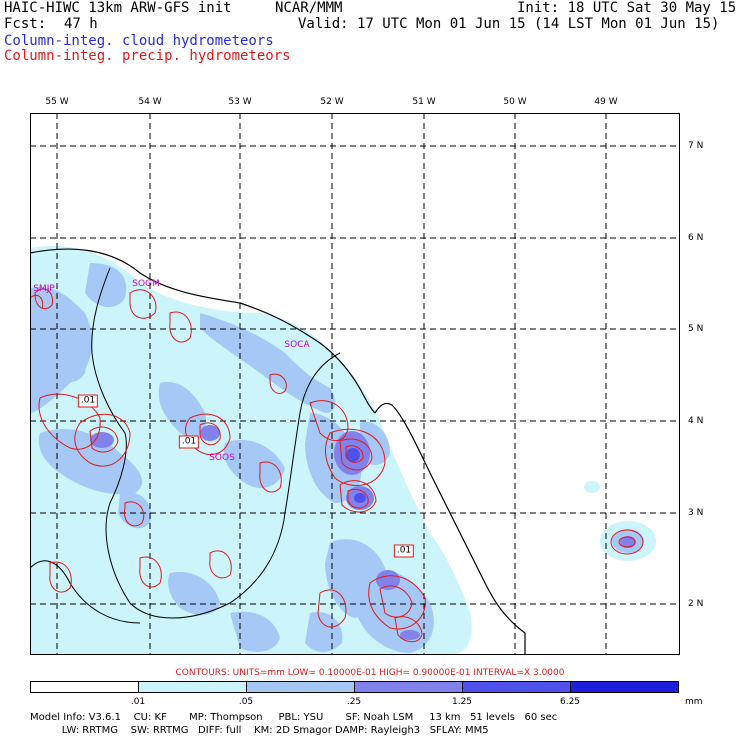 Image resolution: width=740 pixels, height=740 pixels. Describe the element at coordinates (146, 284) in the screenshot. I see `station-label: SOGM` at that location.